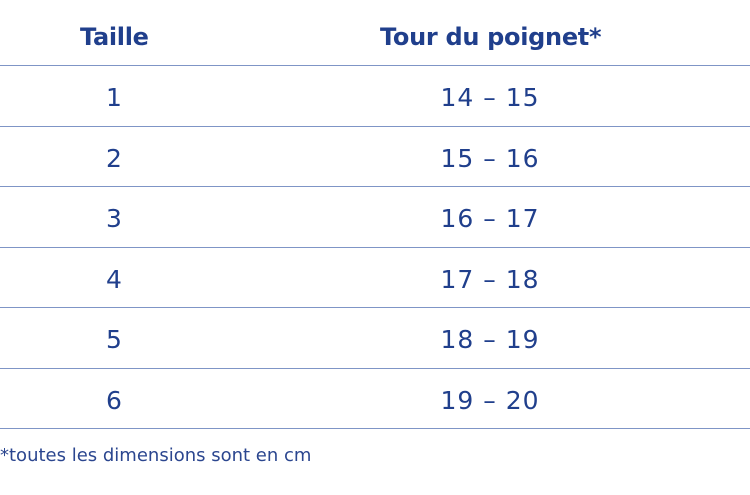 This screenshot has width=750, height=495. Describe the element at coordinates (491, 37) in the screenshot. I see `header-wrist-circumference: Tour du poignet*` at that location.